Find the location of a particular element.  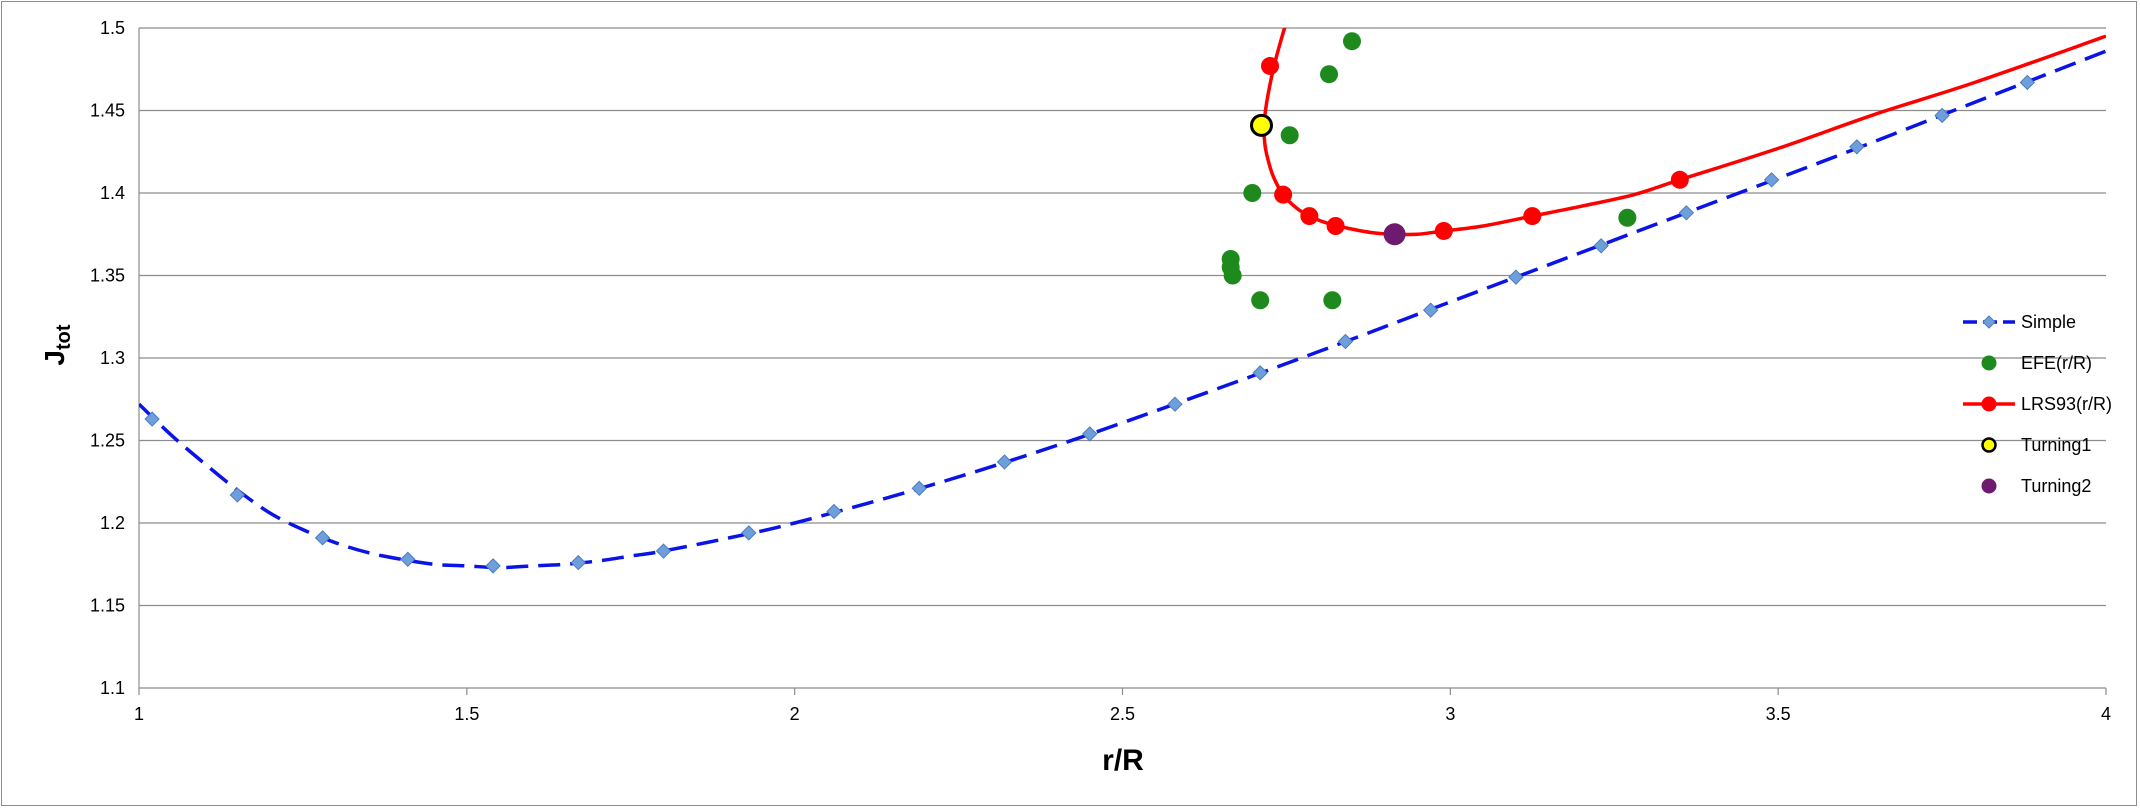

legend-label-simple: Simple is located at coordinates (2048, 322).